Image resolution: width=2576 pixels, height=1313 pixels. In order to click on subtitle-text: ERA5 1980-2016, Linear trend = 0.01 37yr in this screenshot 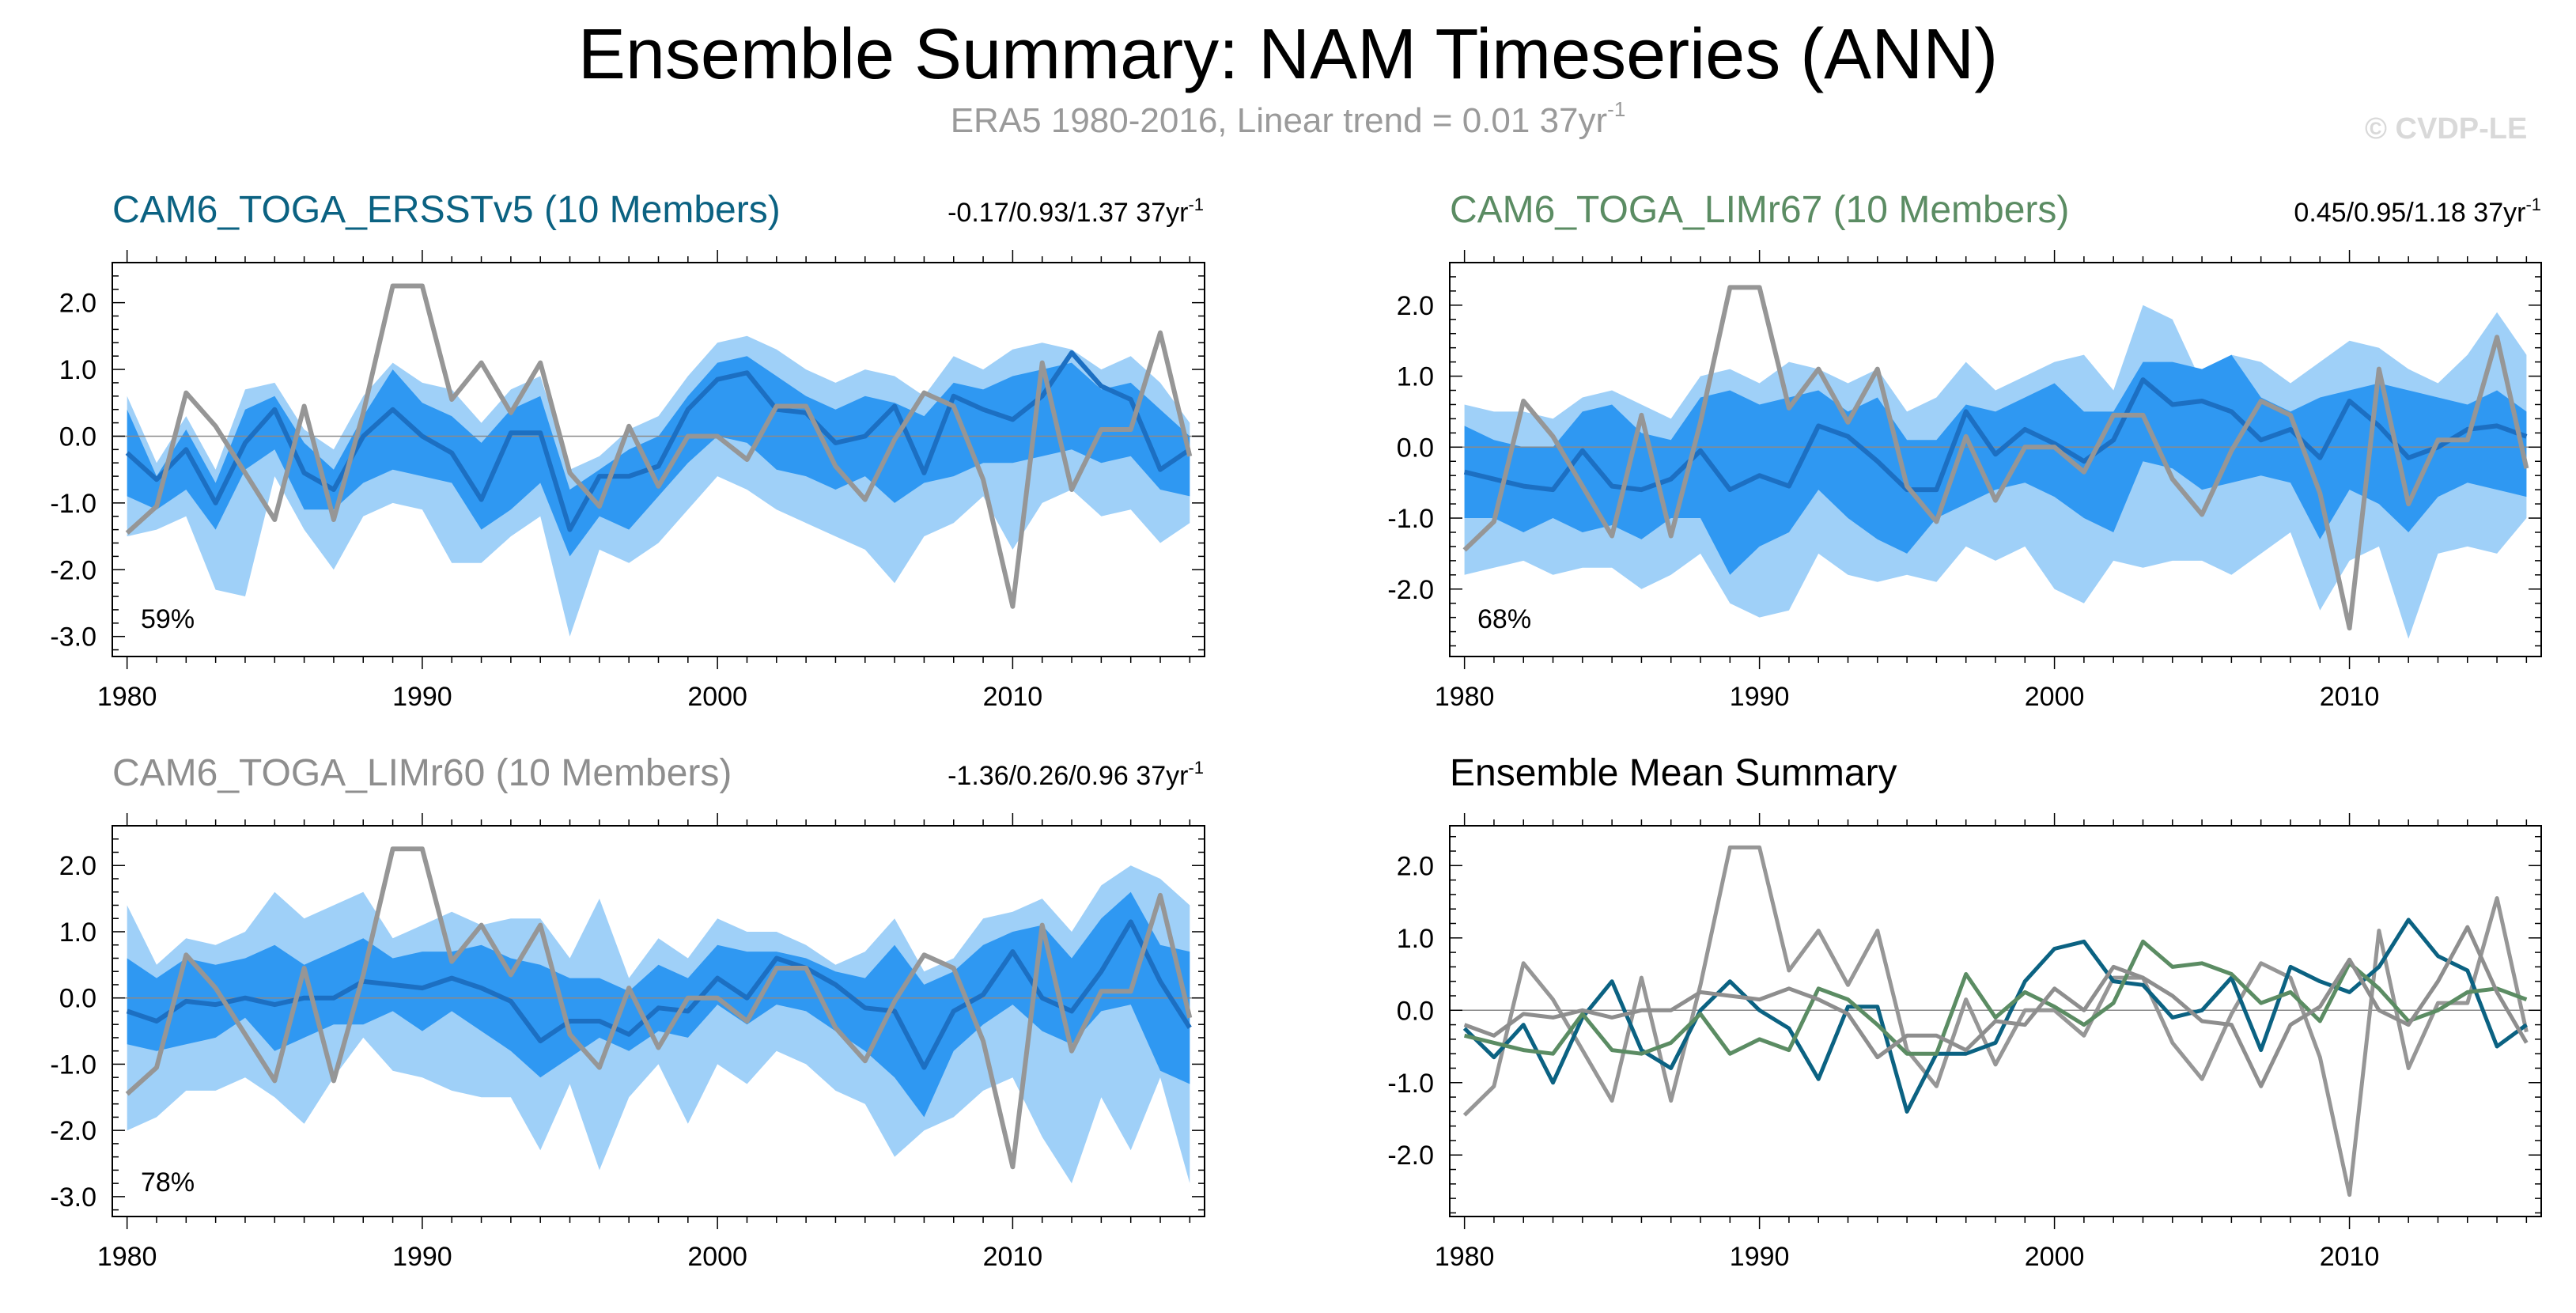, I will do `click(1279, 120)`.